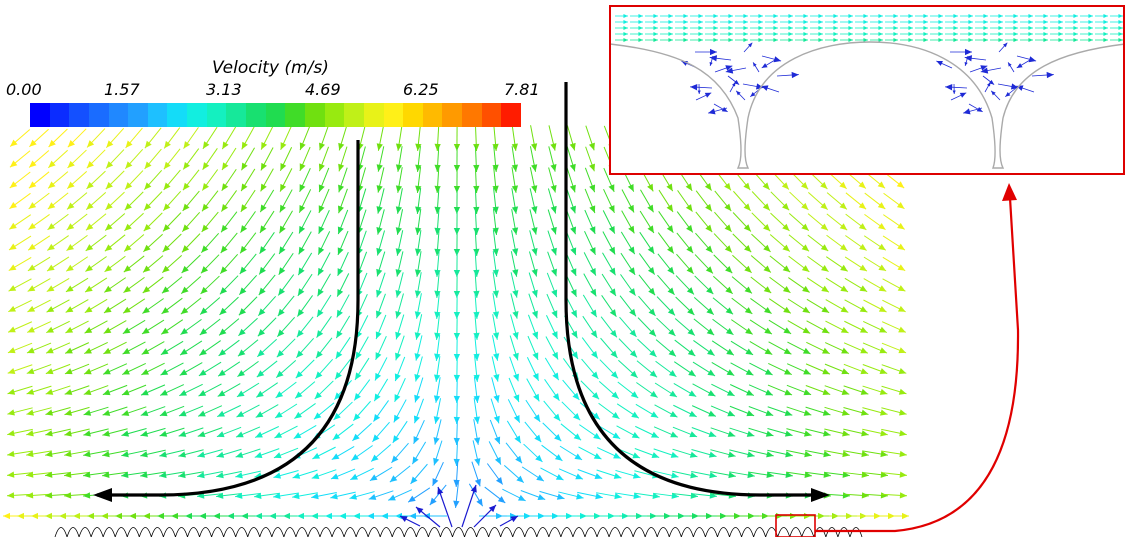  What do you see at coordinates (323, 89) in the screenshot?
I see `colorbar-tick-label: 4.69` at bounding box center [323, 89].